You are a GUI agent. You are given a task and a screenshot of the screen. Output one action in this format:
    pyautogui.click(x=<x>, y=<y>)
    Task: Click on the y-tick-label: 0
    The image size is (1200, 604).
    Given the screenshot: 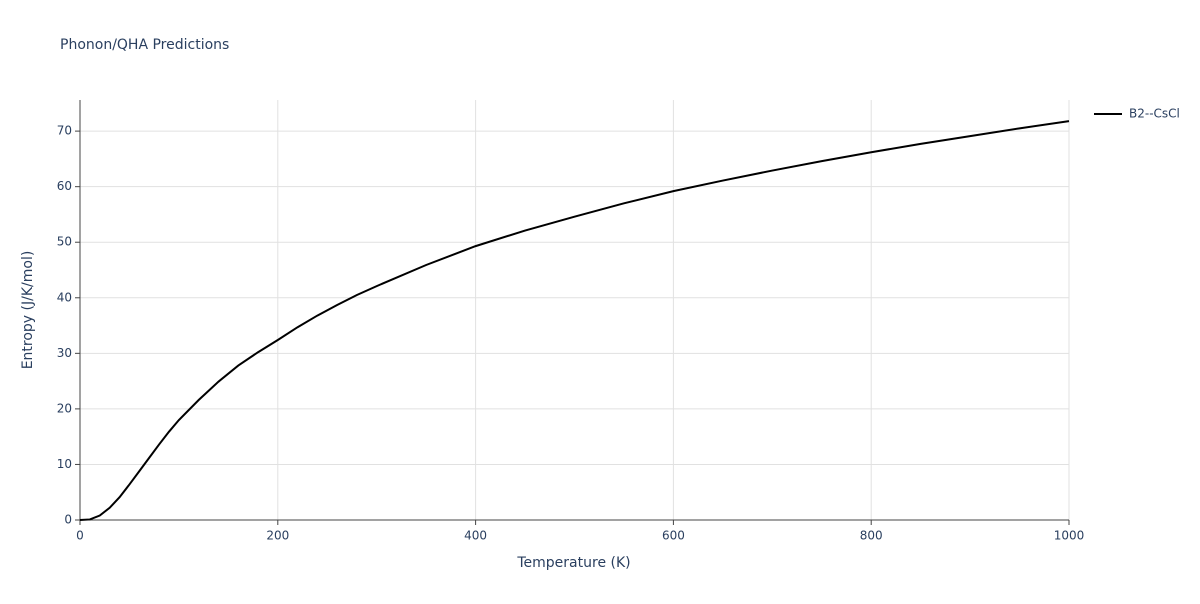 What is the action you would take?
    pyautogui.click(x=68, y=520)
    